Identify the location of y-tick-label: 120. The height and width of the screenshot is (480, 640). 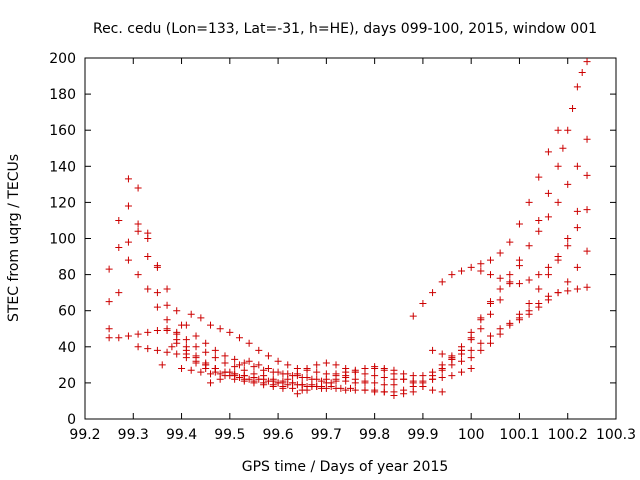
(62, 203).